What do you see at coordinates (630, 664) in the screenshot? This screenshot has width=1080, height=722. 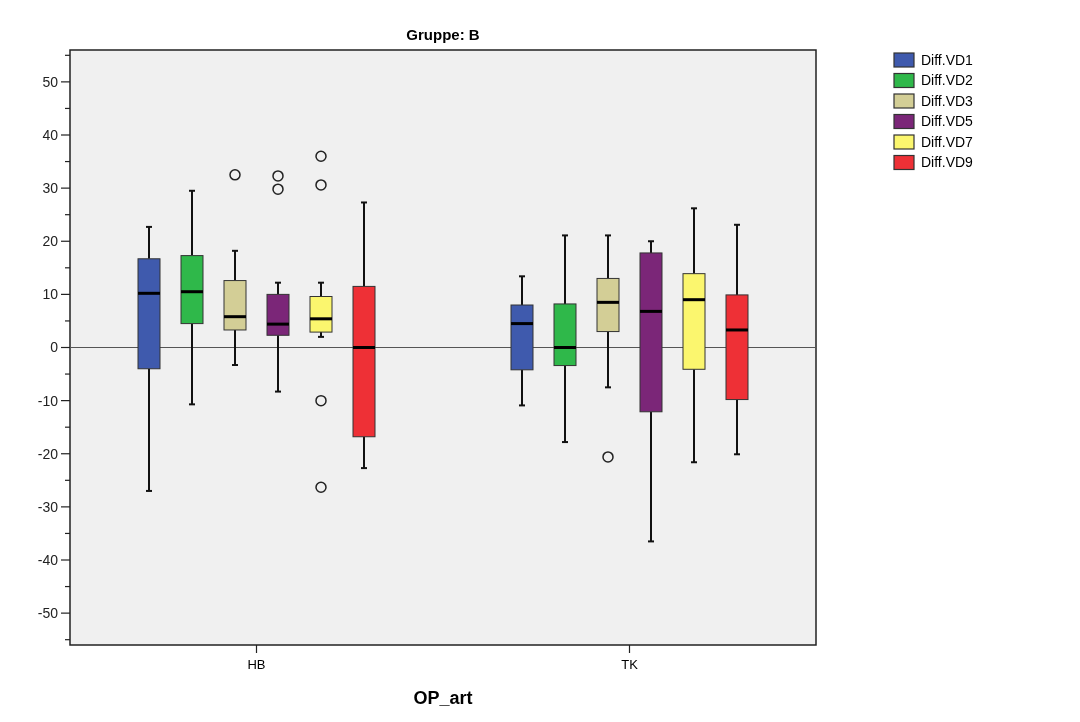 I see `x-tick-label: TK` at bounding box center [630, 664].